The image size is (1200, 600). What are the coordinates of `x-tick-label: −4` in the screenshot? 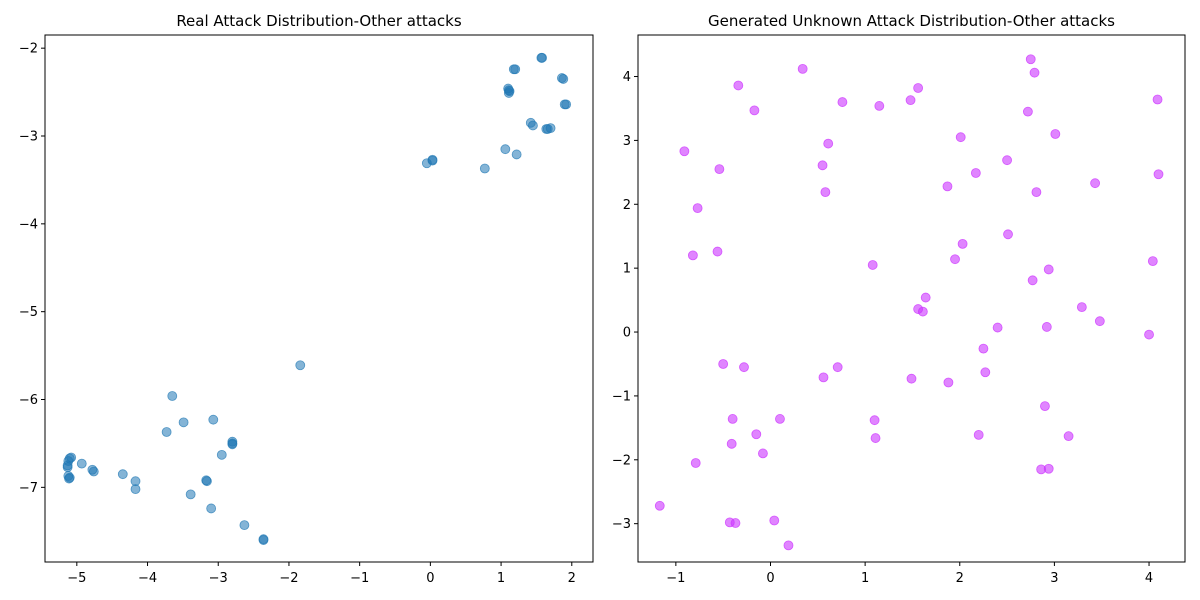 It's located at (147, 578).